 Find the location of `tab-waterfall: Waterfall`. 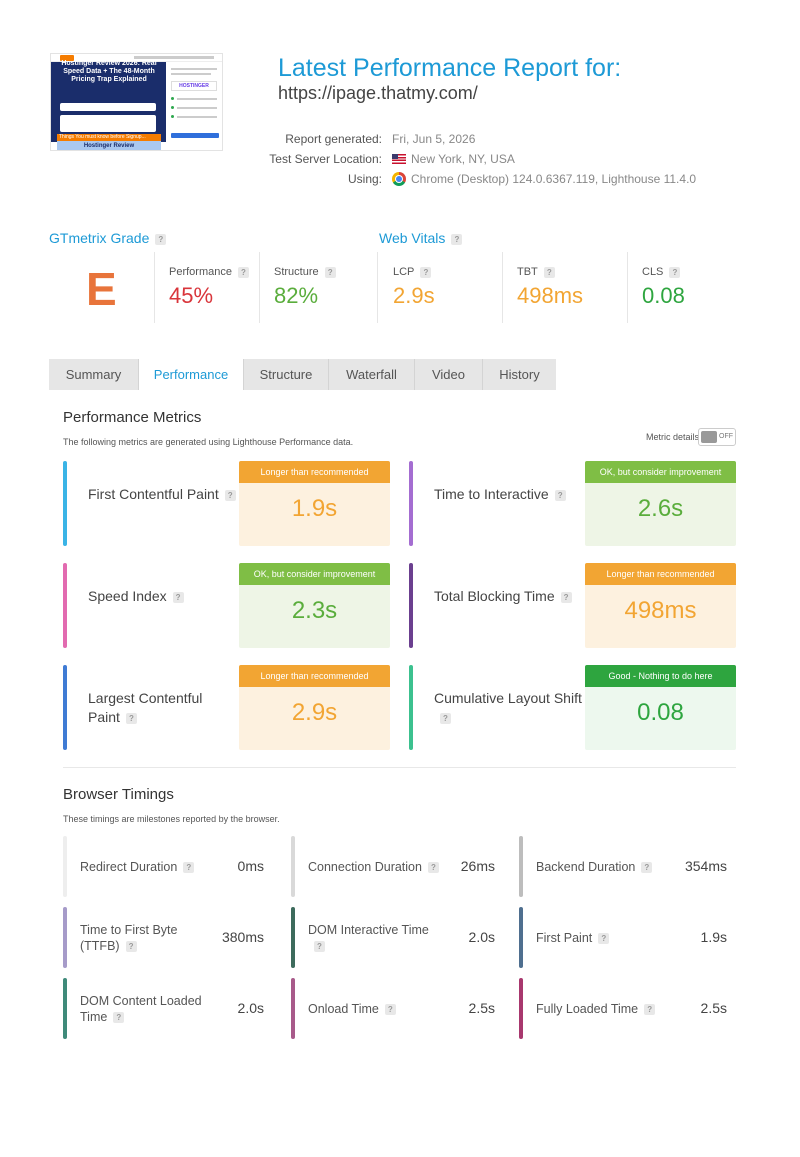

tab-waterfall: Waterfall is located at coordinates (372, 374).